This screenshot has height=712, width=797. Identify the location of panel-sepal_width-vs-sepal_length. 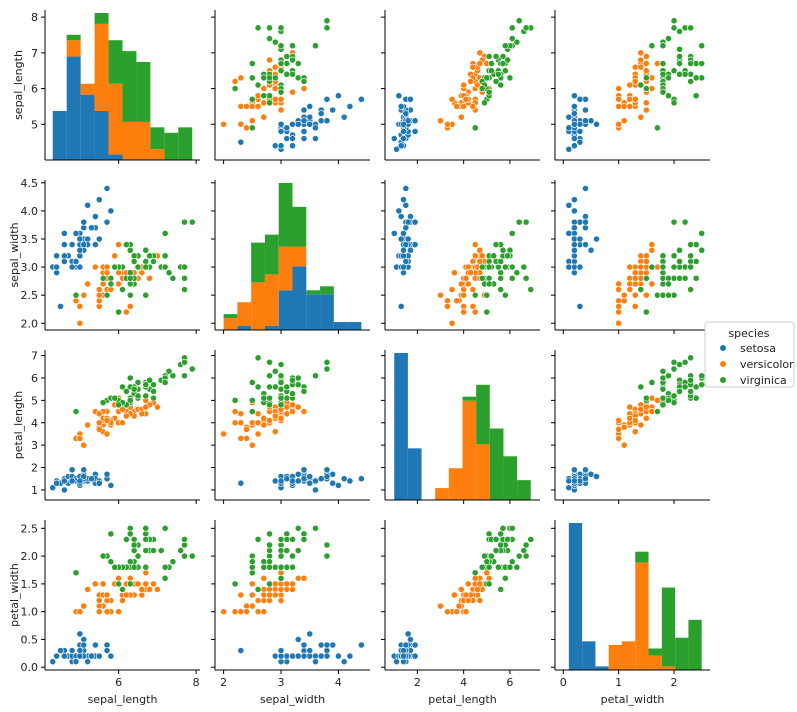
(120, 257).